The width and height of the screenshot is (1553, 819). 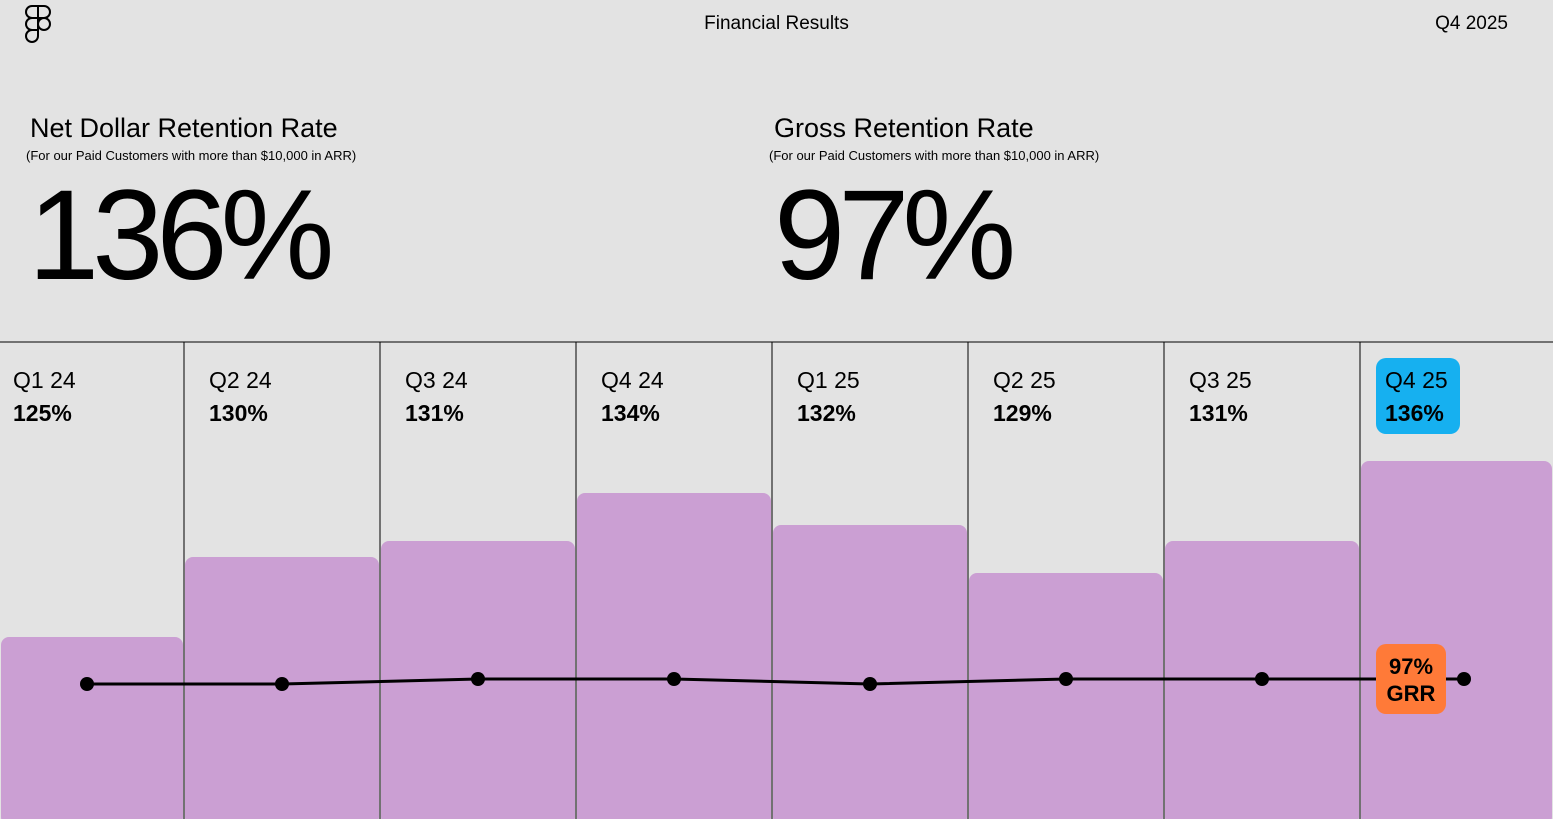 I want to click on data-label: 134%, so click(x=630, y=413).